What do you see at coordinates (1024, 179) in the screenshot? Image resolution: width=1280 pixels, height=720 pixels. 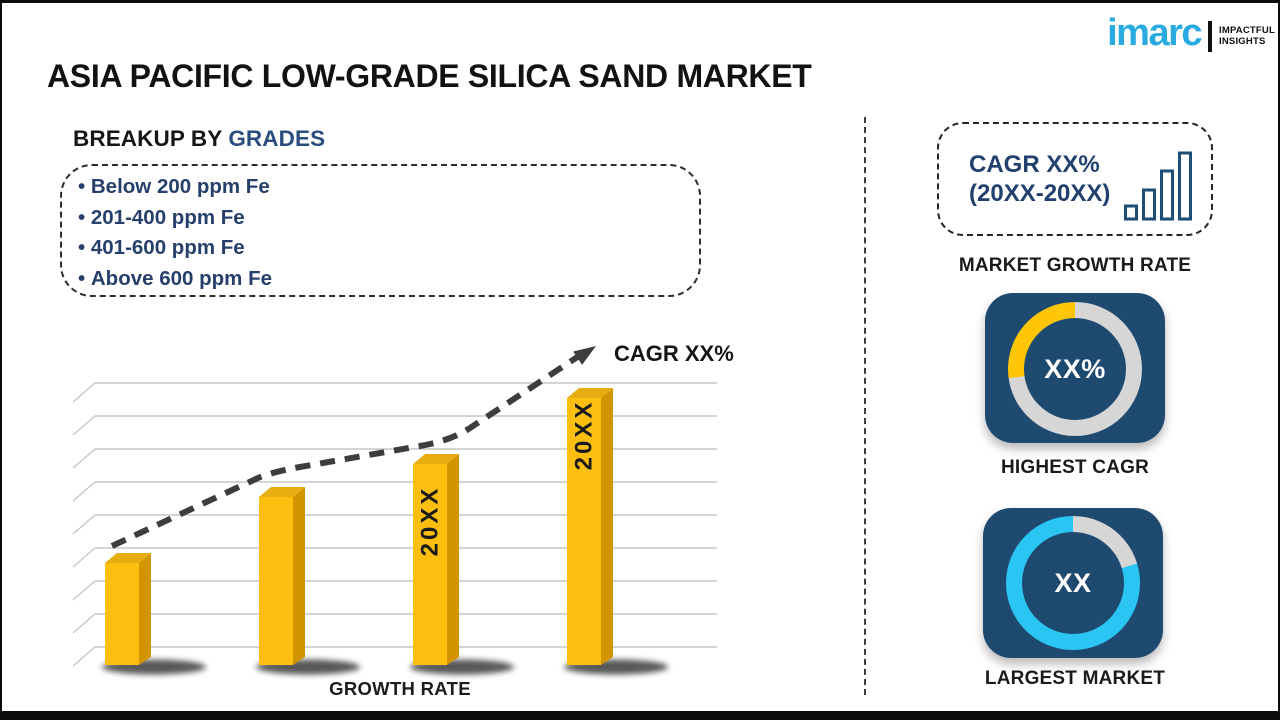 I see `cagr-card-text: CAGR XX% (20XX-20XX)` at bounding box center [1024, 179].